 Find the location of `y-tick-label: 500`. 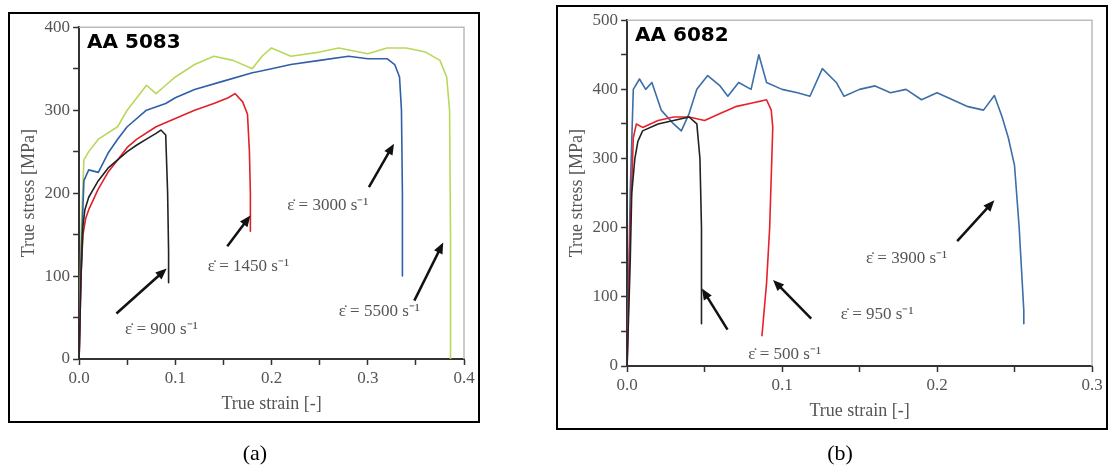

y-tick-label: 500 is located at coordinates (605, 19).